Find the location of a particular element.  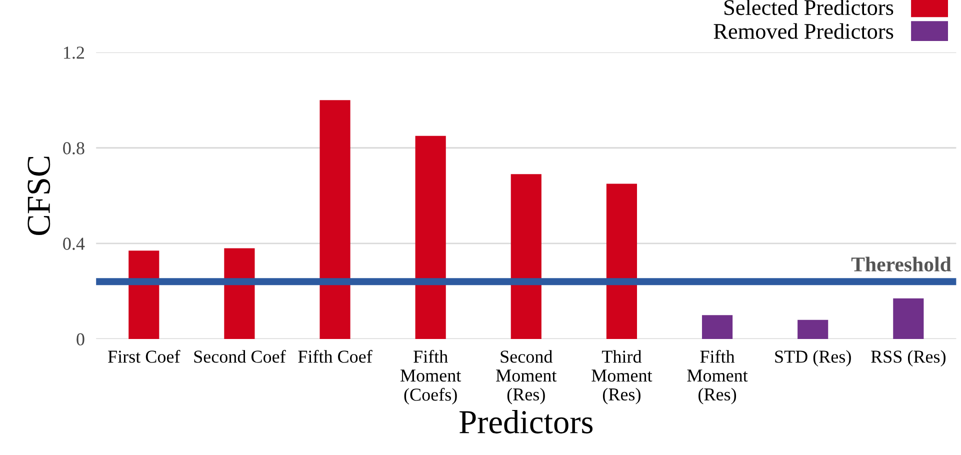

x-axis-title: Predictors is located at coordinates (526, 422).